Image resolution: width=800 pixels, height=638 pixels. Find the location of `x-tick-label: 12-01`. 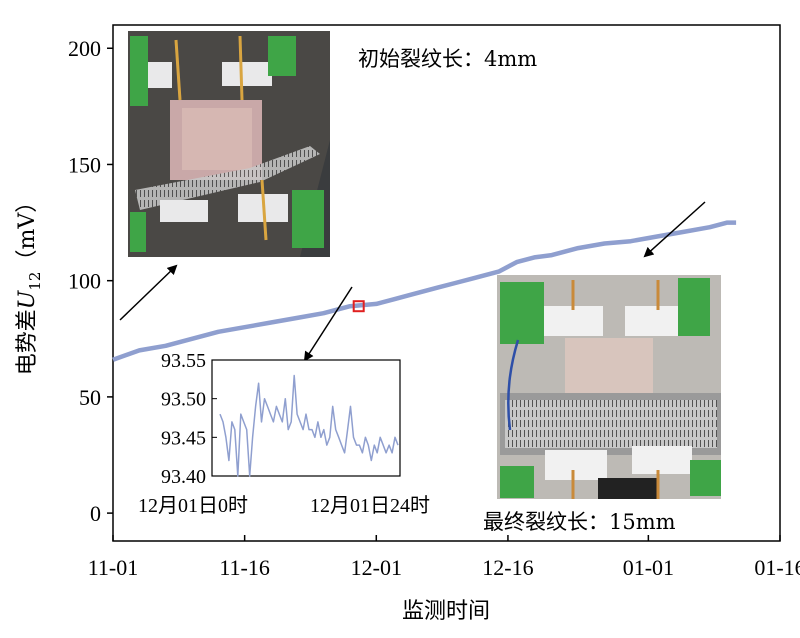

x-tick-label: 12-01 is located at coordinates (376, 567).